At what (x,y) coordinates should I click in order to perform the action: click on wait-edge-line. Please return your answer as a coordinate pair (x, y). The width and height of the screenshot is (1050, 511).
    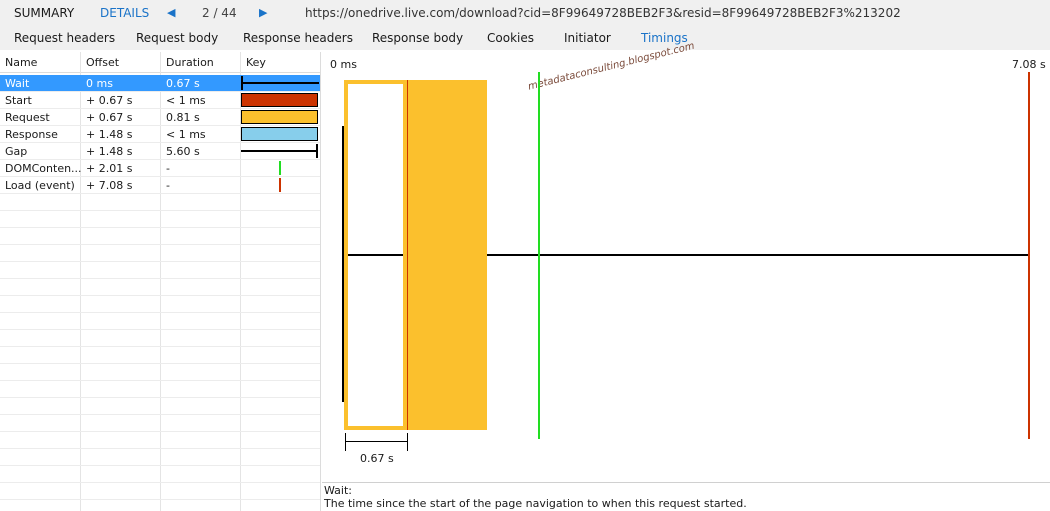
    Looking at the image, I should click on (343, 264).